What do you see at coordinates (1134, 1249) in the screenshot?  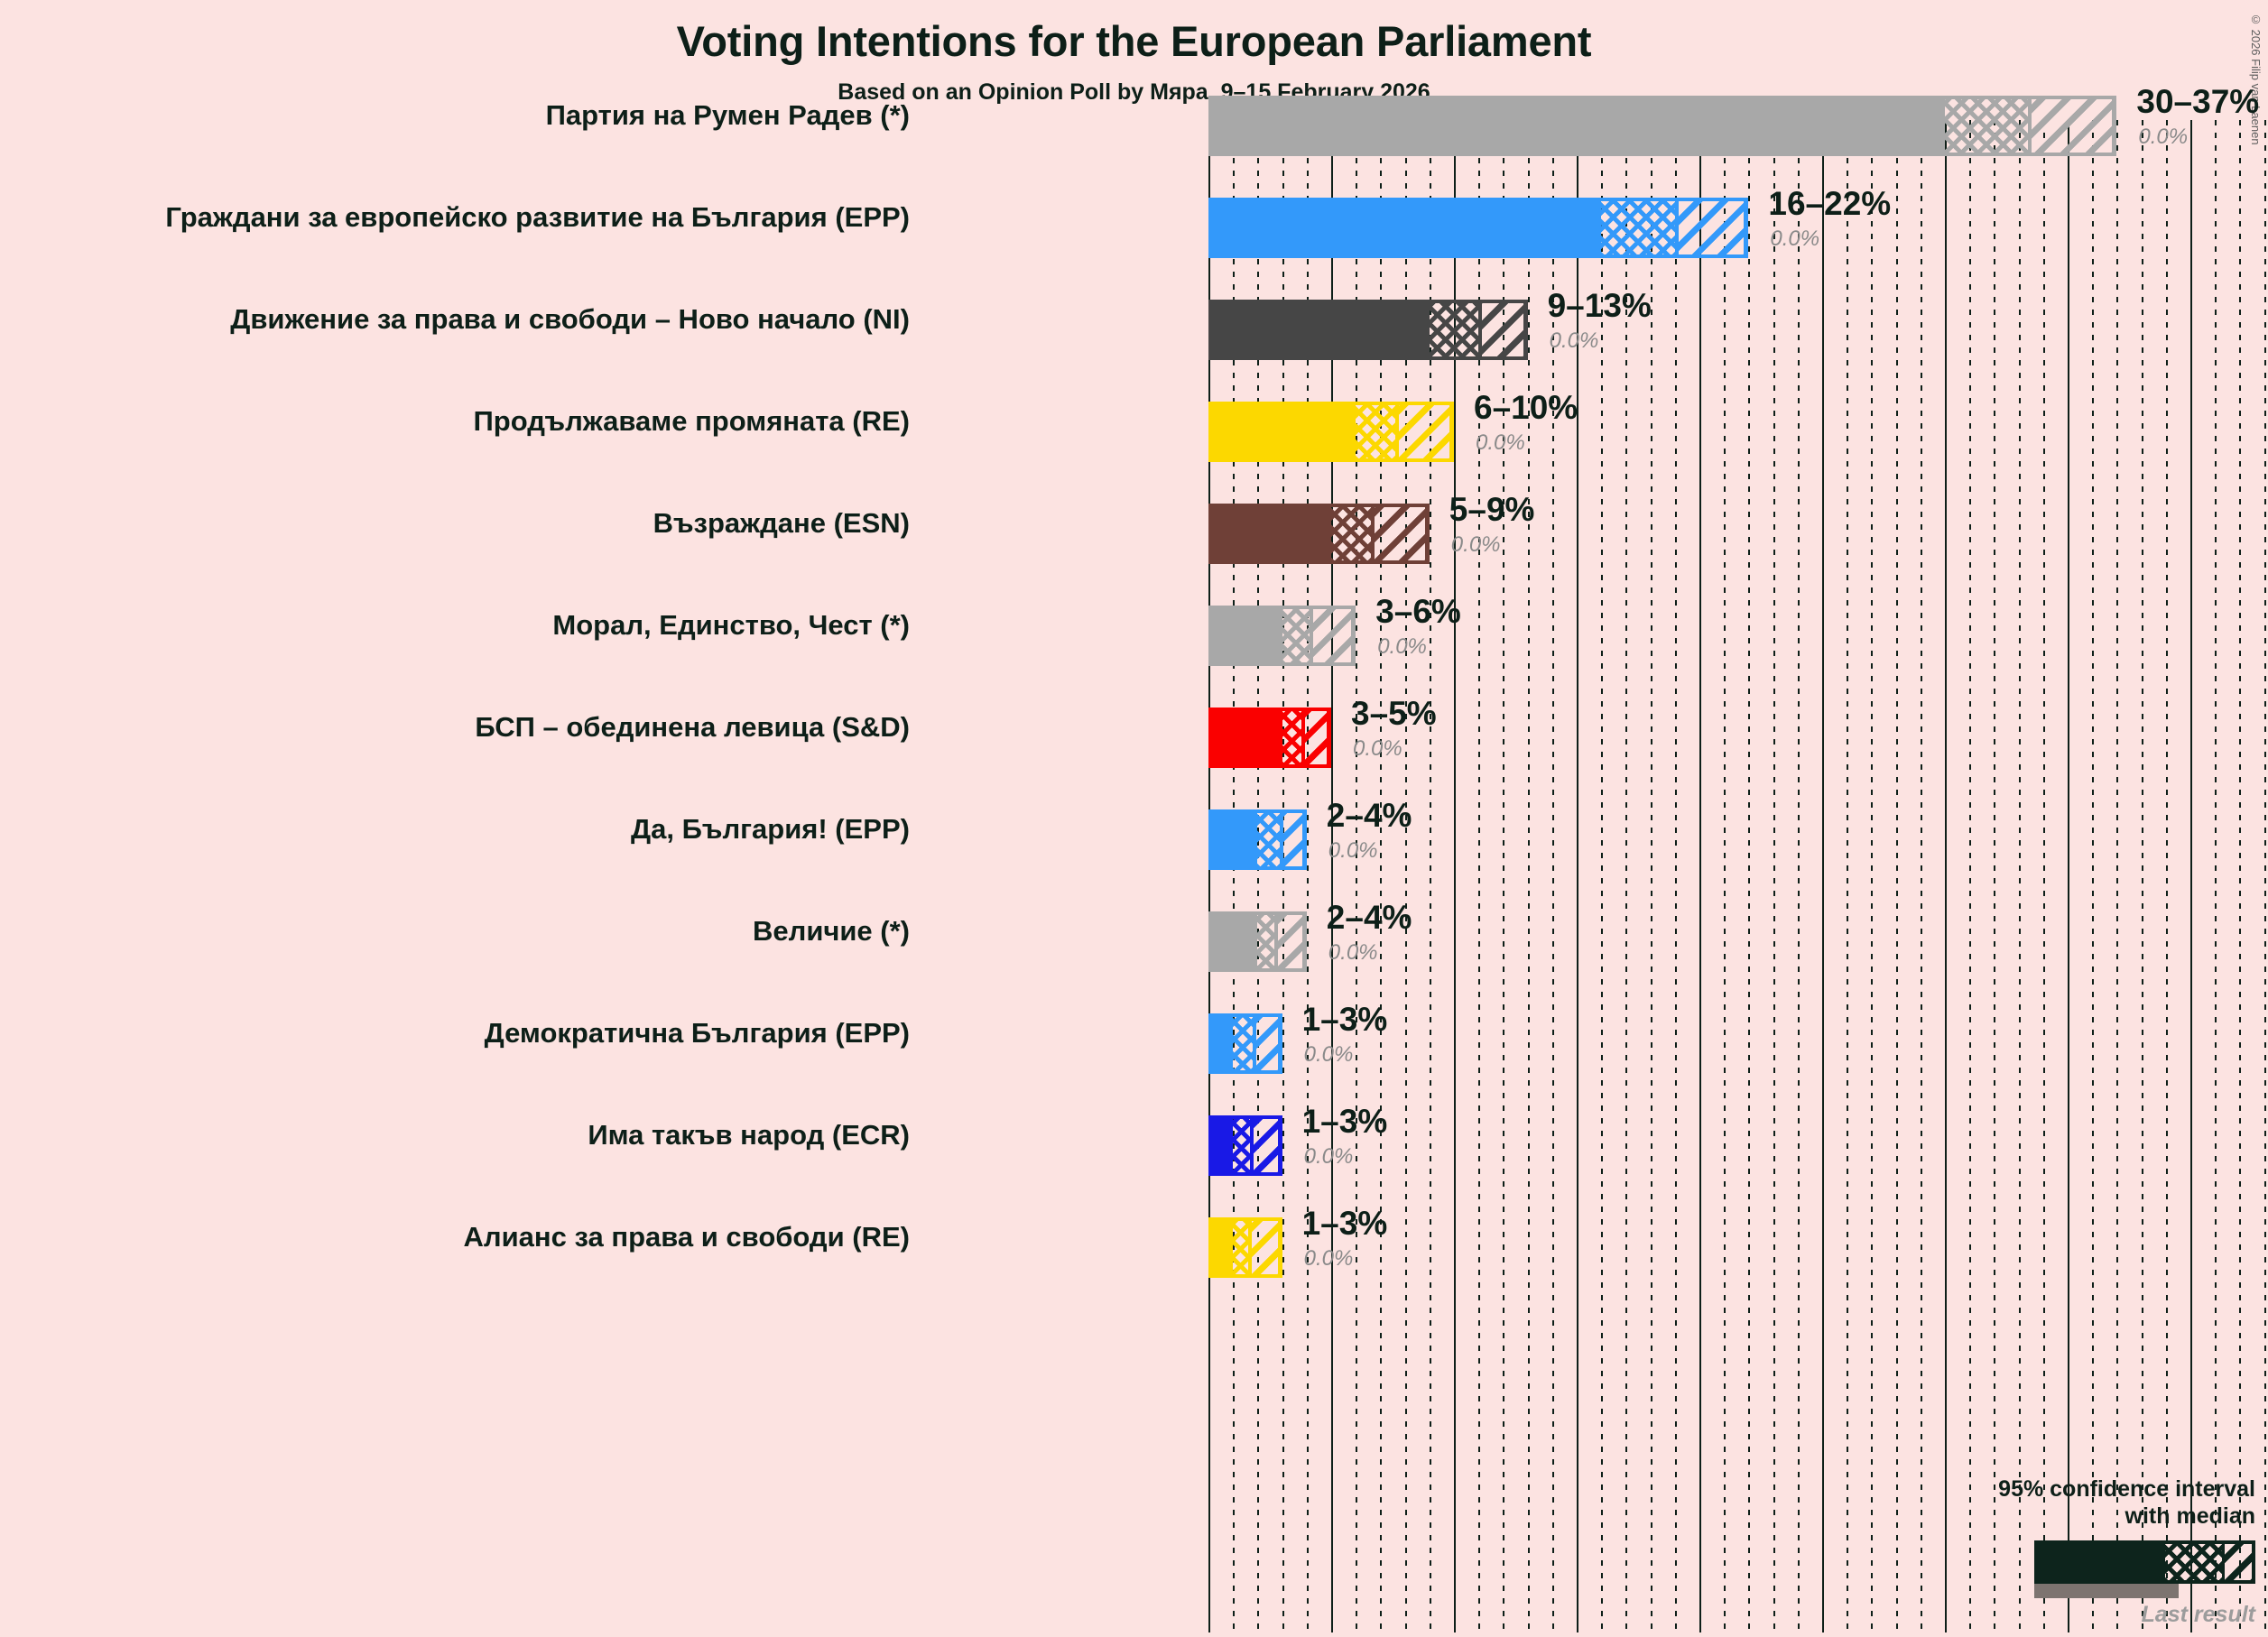 I see `chart-row: Алианс за права и свободи (RE) 1–3% 0.0%` at bounding box center [1134, 1249].